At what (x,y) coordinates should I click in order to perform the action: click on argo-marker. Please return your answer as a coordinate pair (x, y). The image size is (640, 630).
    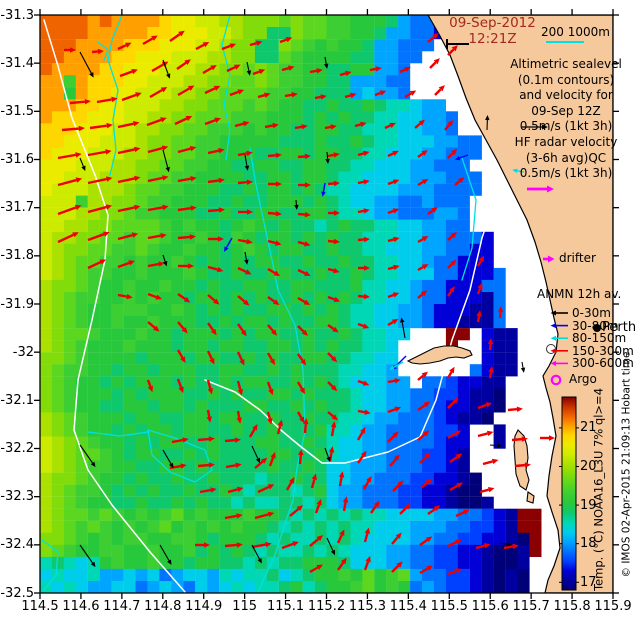
    Looking at the image, I should click on (556, 380).